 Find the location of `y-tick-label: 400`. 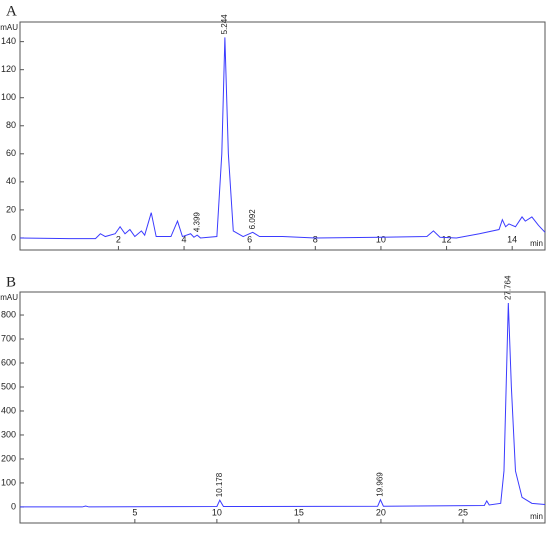

y-tick-label: 400 is located at coordinates (8, 410).